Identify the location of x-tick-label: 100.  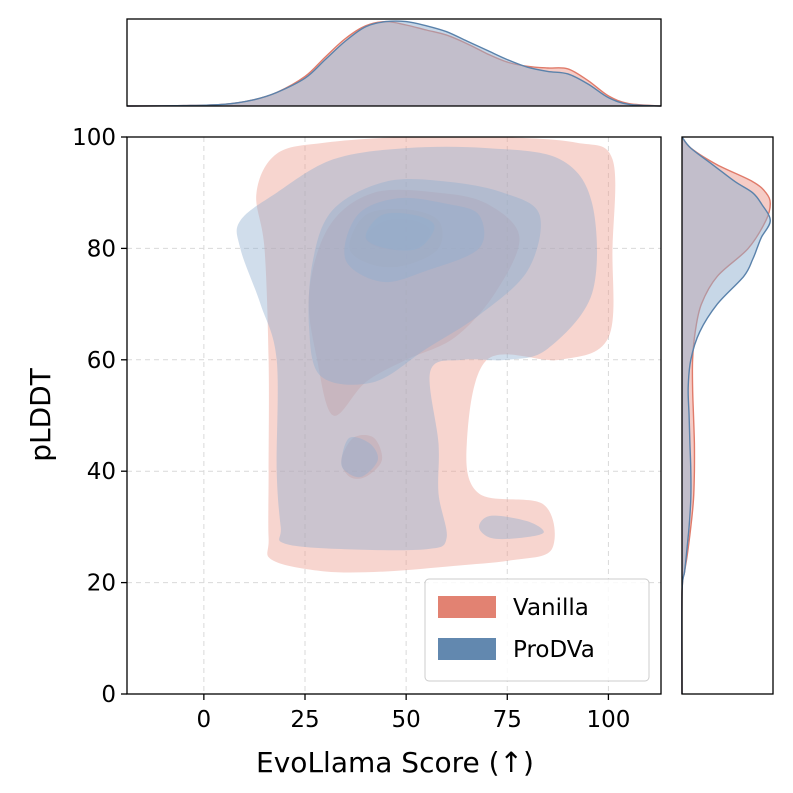
(608, 720).